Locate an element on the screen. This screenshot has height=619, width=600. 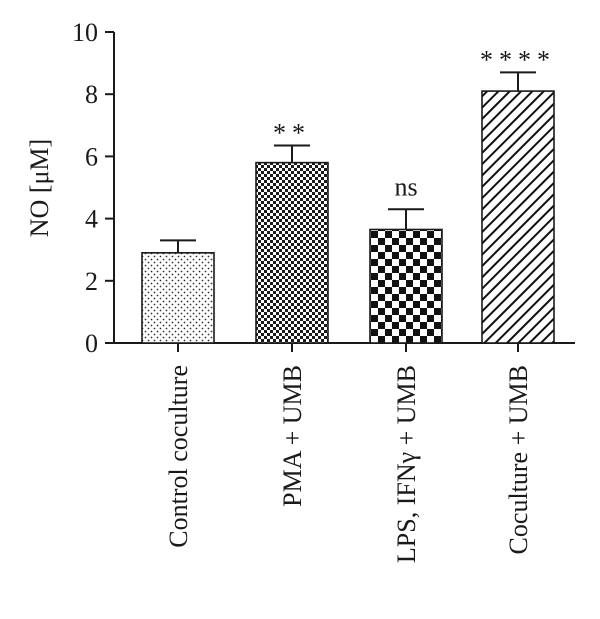
y-axis-label: NO [μM] is located at coordinates (39, 188).